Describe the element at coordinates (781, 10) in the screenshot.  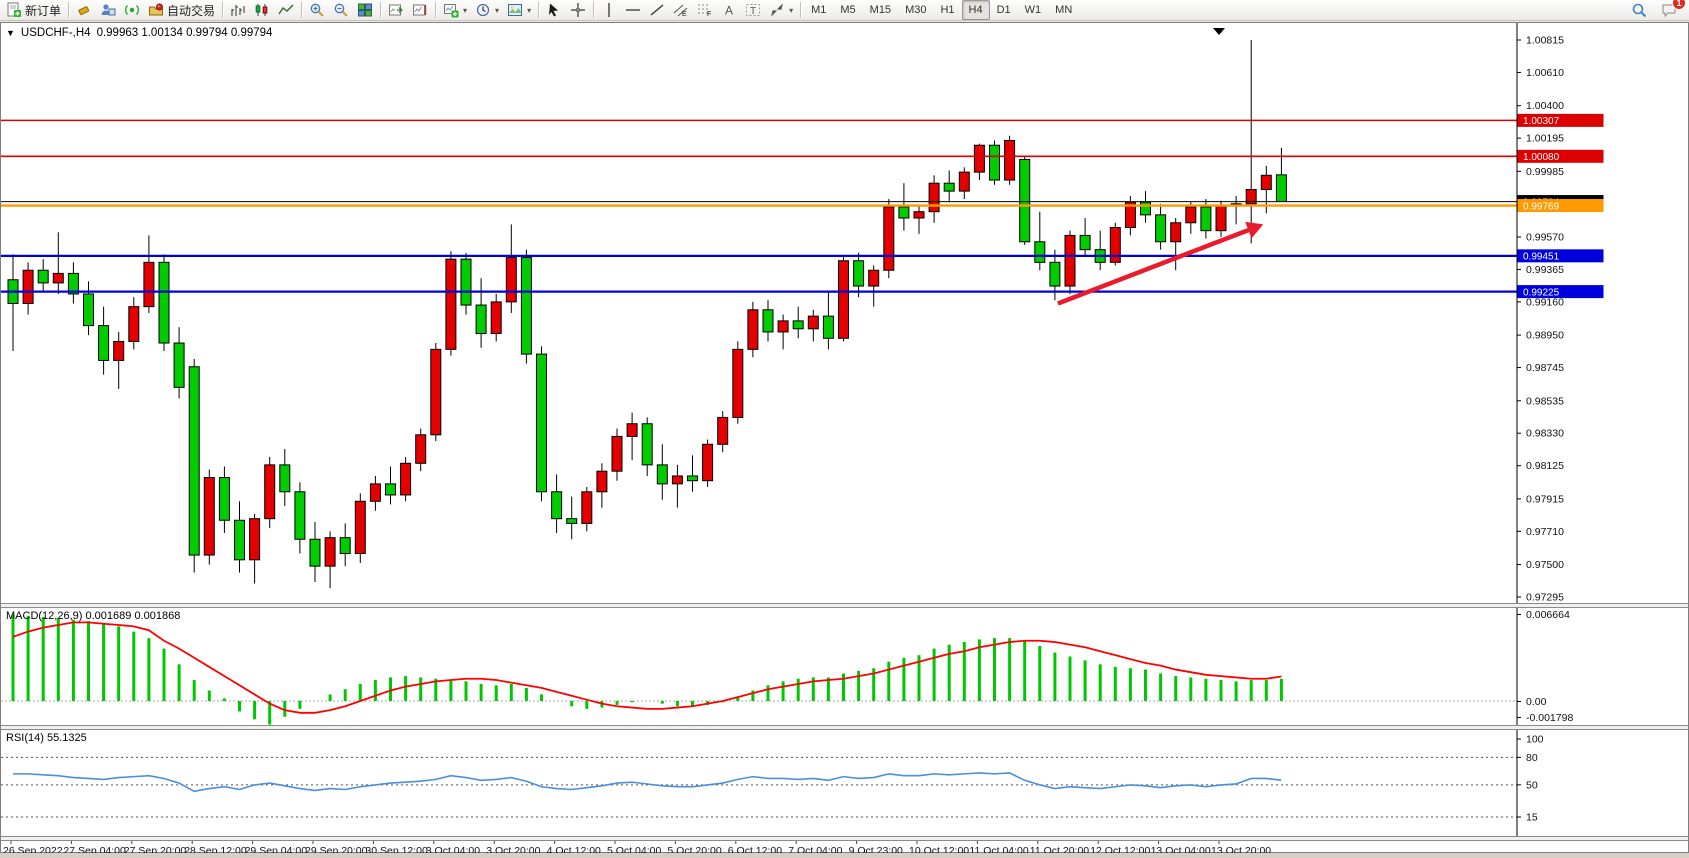
I see `arrows-tool: ▾` at that location.